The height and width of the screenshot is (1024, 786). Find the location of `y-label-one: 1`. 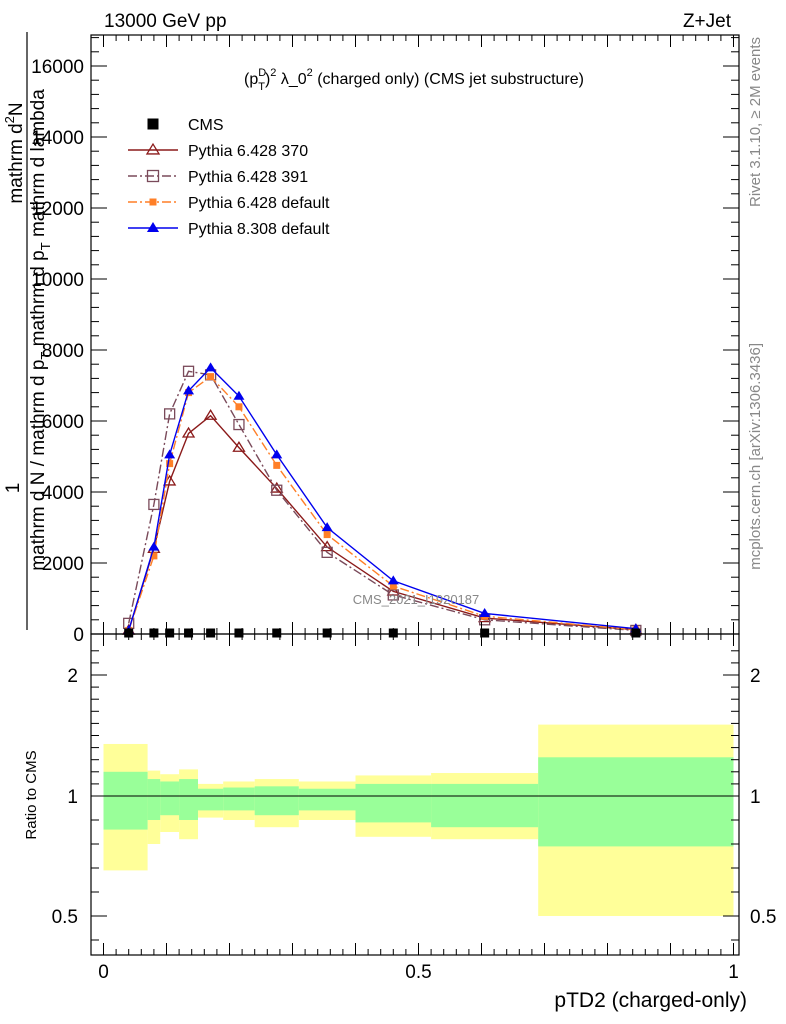

y-label-one: 1 is located at coordinates (13, 488).